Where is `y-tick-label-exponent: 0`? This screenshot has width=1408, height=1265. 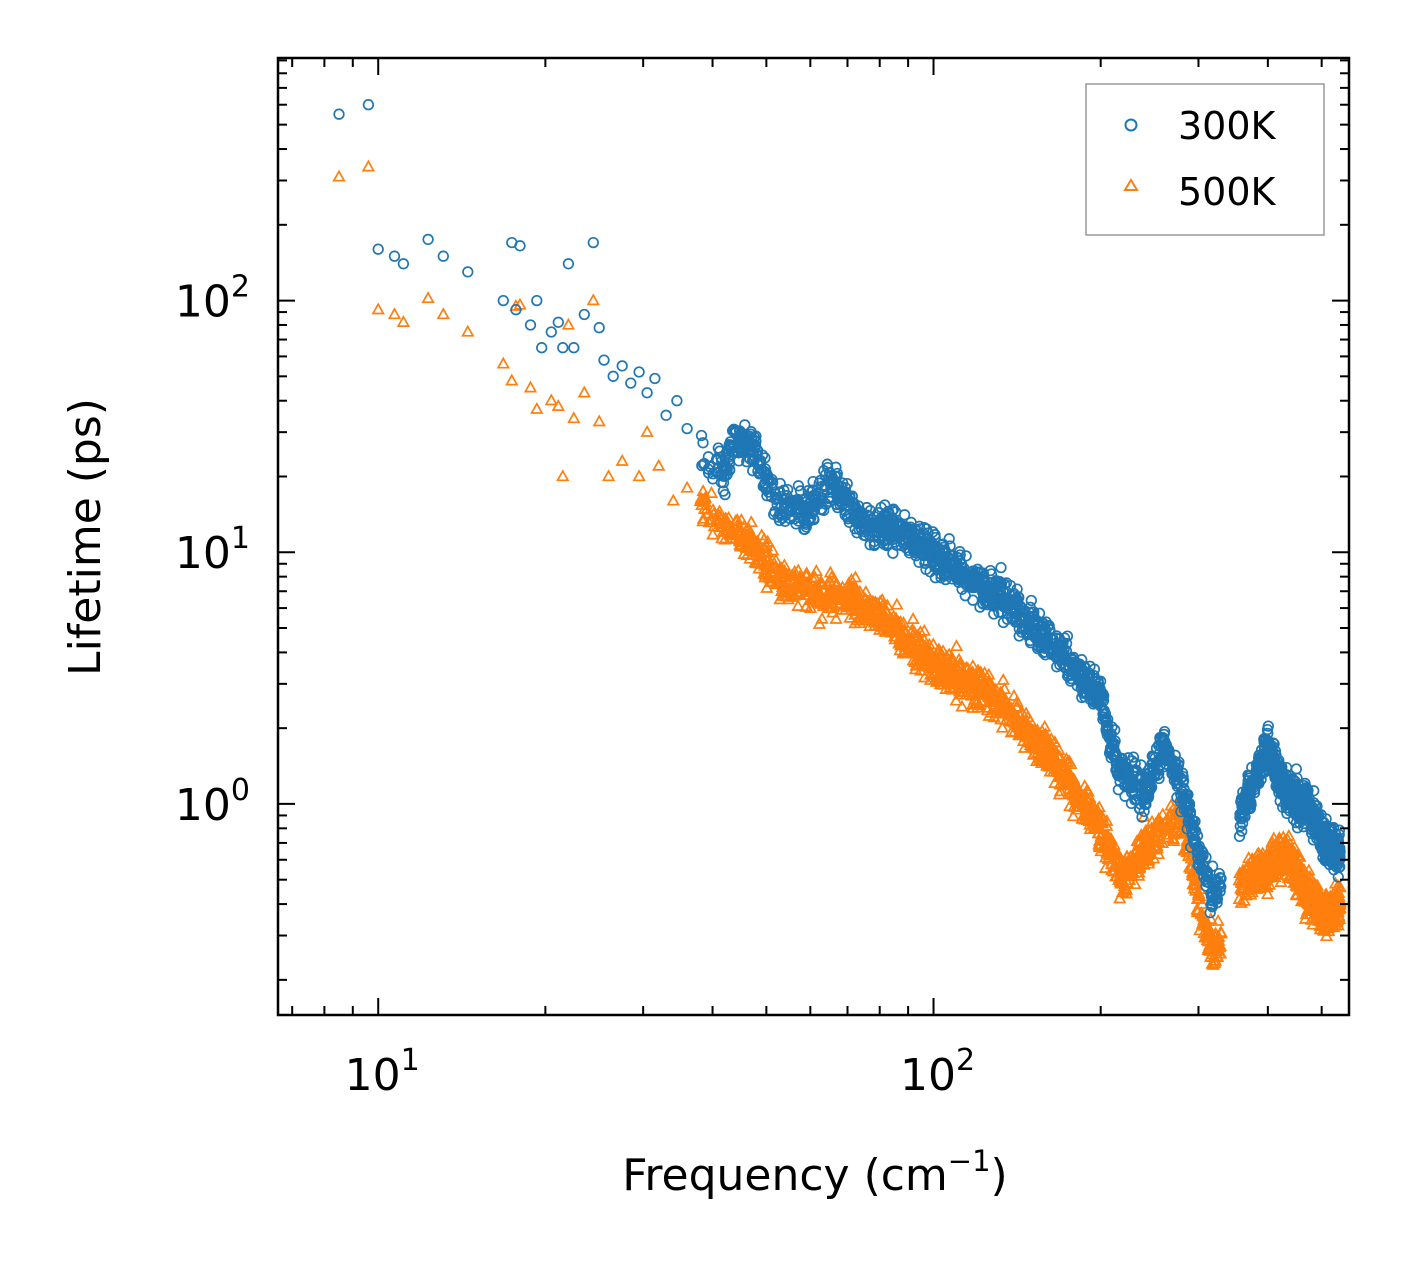
y-tick-label-exponent: 0 is located at coordinates (240, 790).